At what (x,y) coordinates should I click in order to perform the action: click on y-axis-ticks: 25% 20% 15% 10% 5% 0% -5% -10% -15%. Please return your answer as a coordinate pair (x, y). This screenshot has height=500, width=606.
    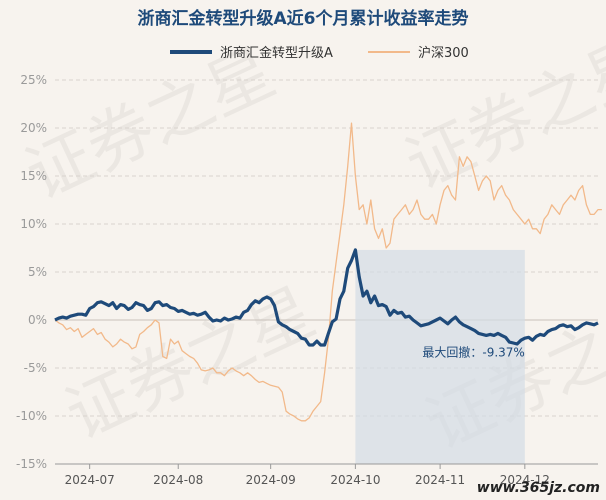
    Looking at the image, I should click on (31, 272).